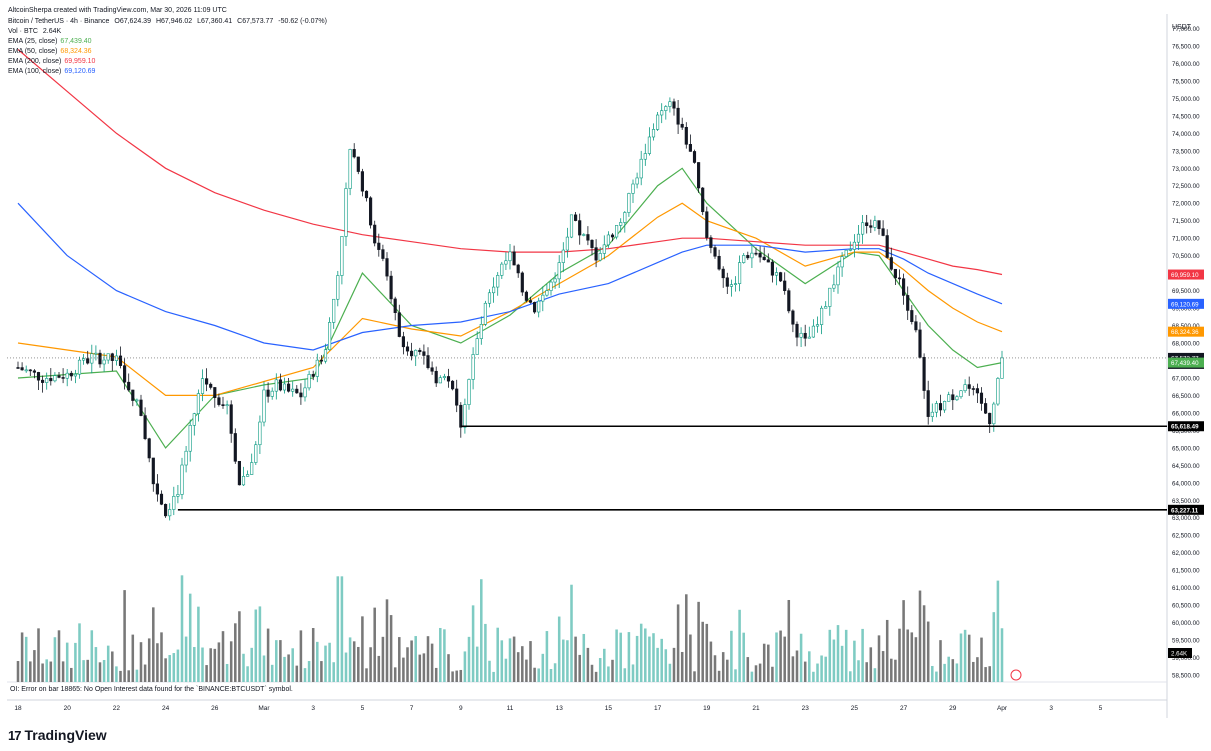  I want to click on y-tick-label: 70,500.00, so click(1186, 256).